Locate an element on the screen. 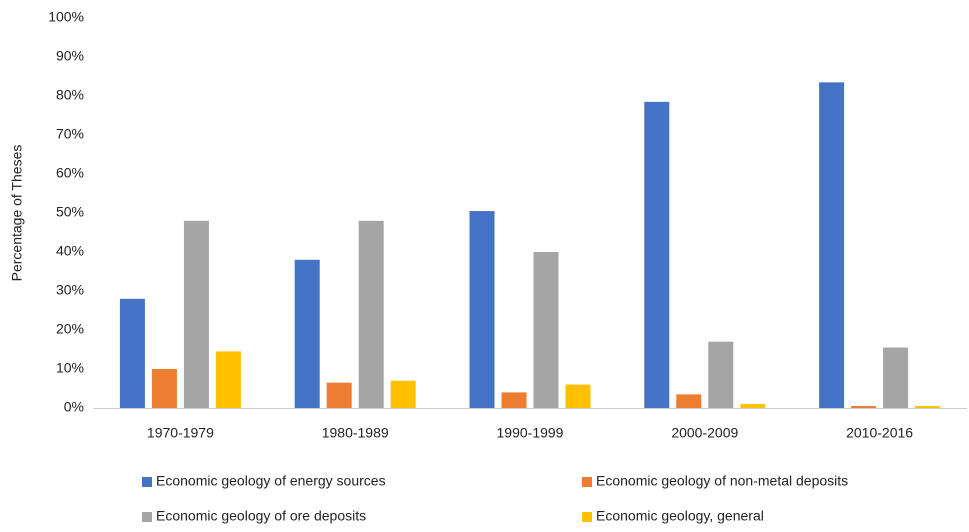 Image resolution: width=969 pixels, height=532 pixels. x-tick-label: 2000-2009 is located at coordinates (704, 433).